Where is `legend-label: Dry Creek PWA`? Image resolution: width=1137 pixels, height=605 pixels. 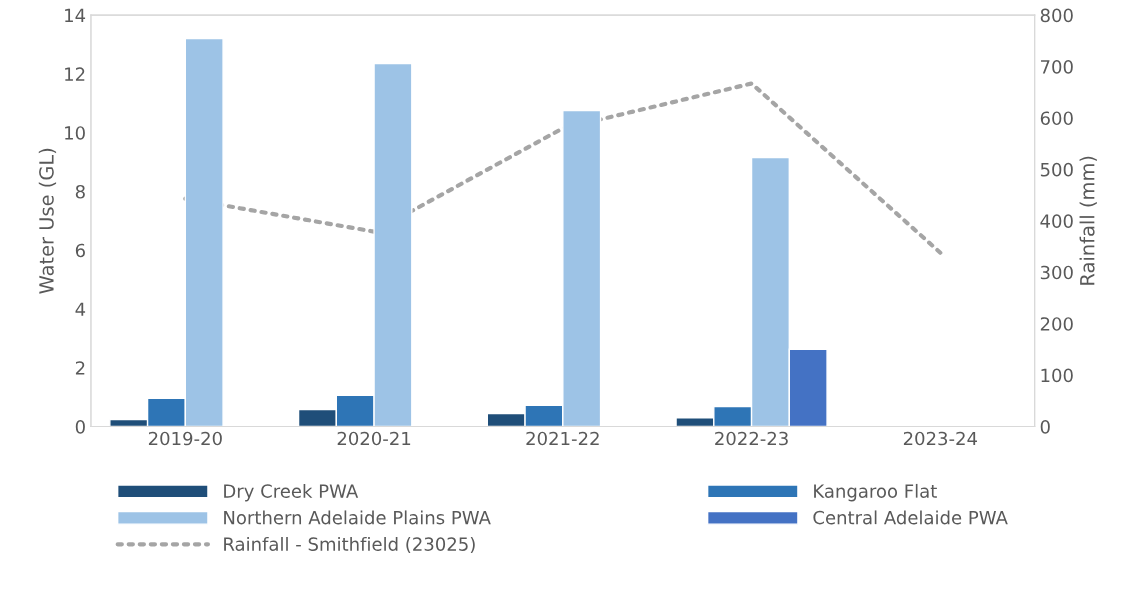 legend-label: Dry Creek PWA is located at coordinates (291, 492).